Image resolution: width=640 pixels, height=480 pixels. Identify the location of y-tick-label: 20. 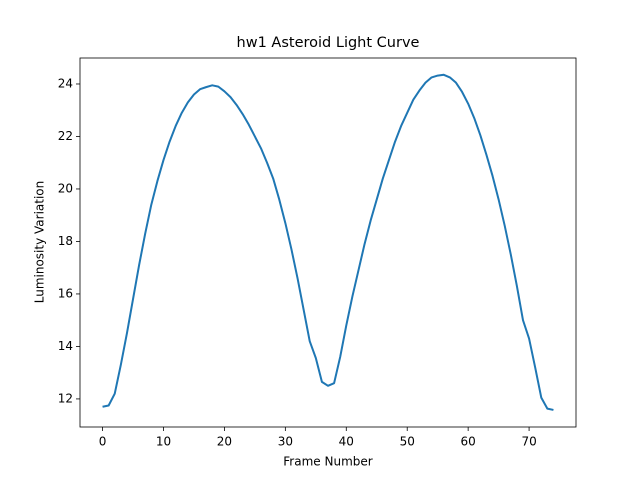
(65, 188).